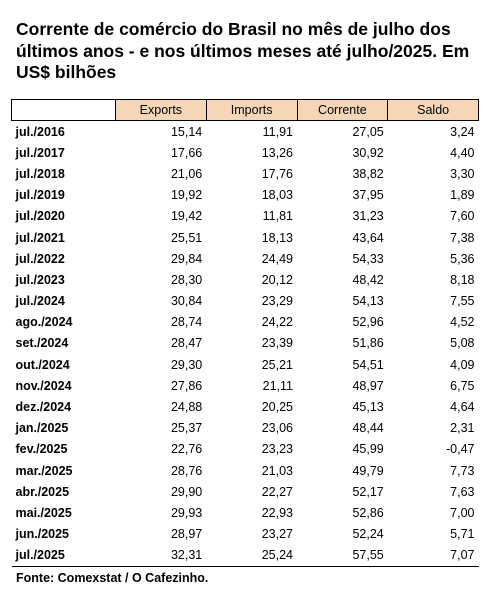 Image resolution: width=501 pixels, height=602 pixels. What do you see at coordinates (245, 364) in the screenshot?
I see `table-row: out./2024 29,30 25,21 54,51 4,09` at bounding box center [245, 364].